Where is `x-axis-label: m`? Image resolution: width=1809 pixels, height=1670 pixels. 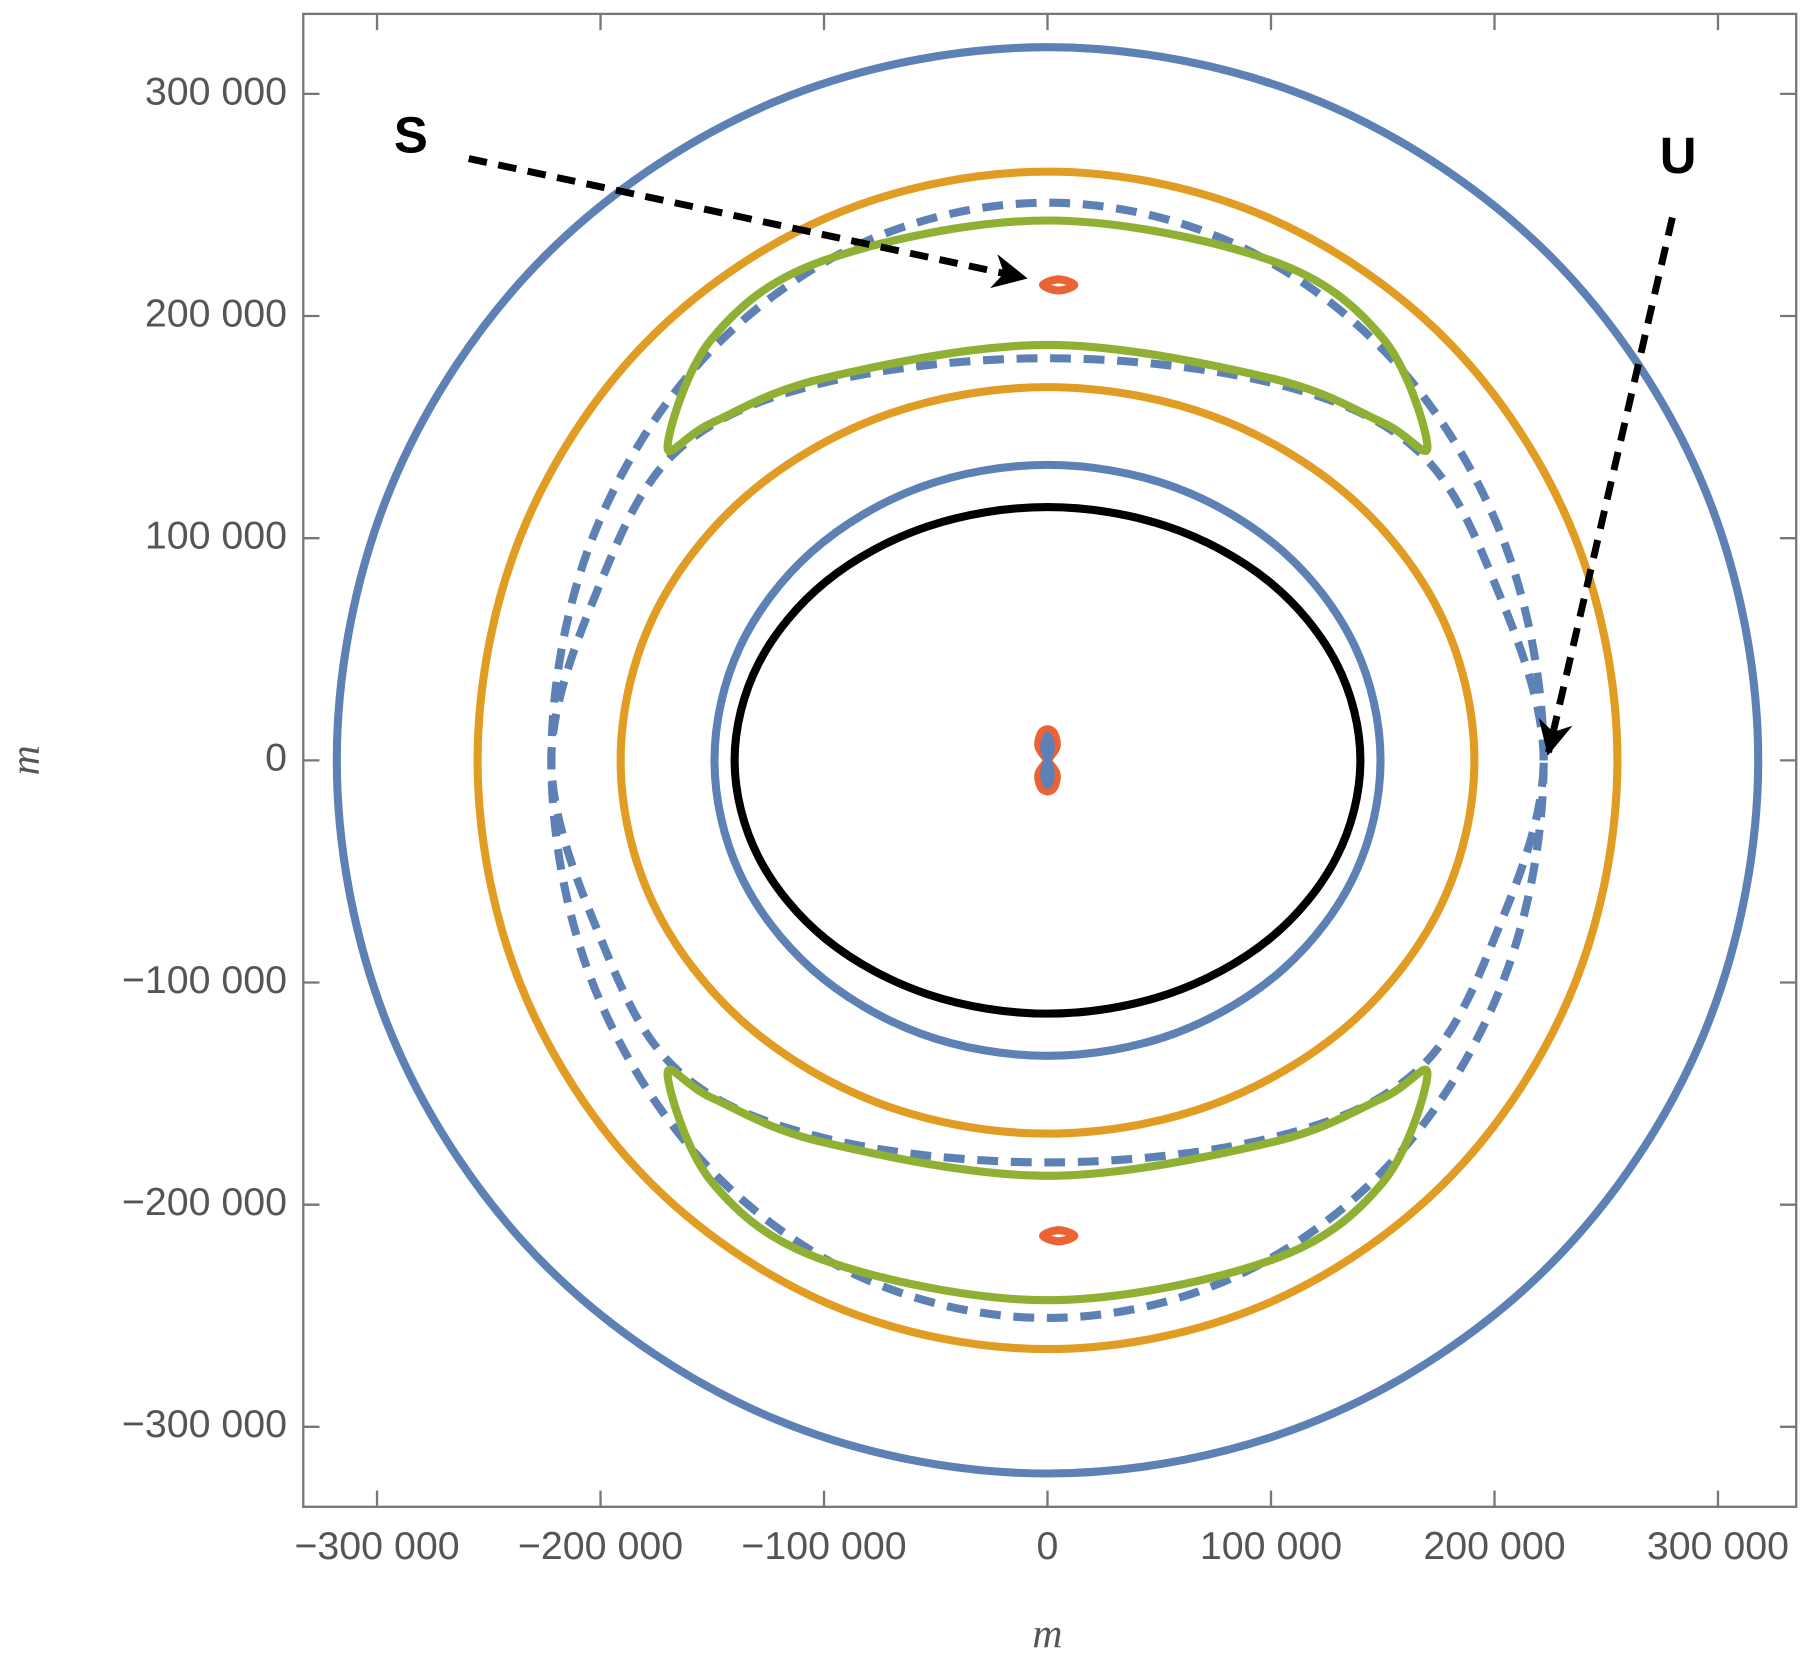 x-axis-label: m is located at coordinates (1047, 1634).